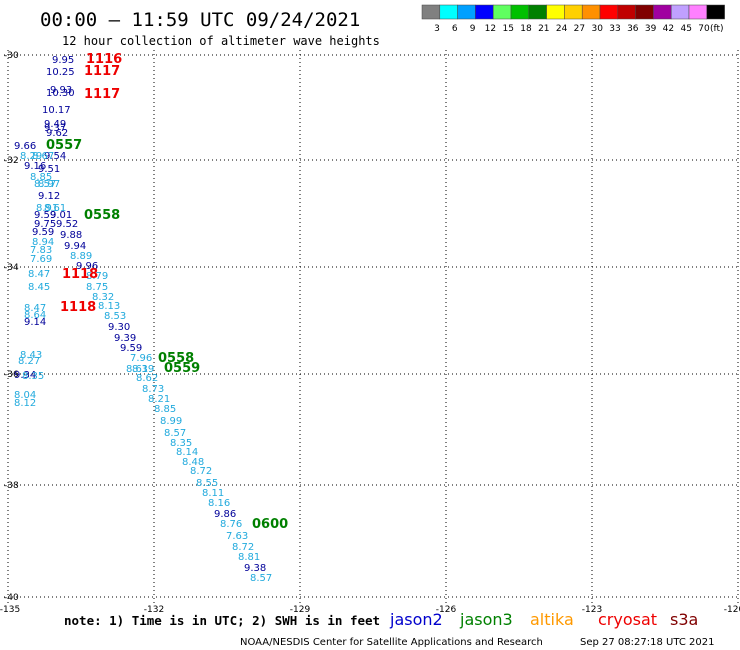  I want to click on legend-tick-label: 39, so click(651, 29).